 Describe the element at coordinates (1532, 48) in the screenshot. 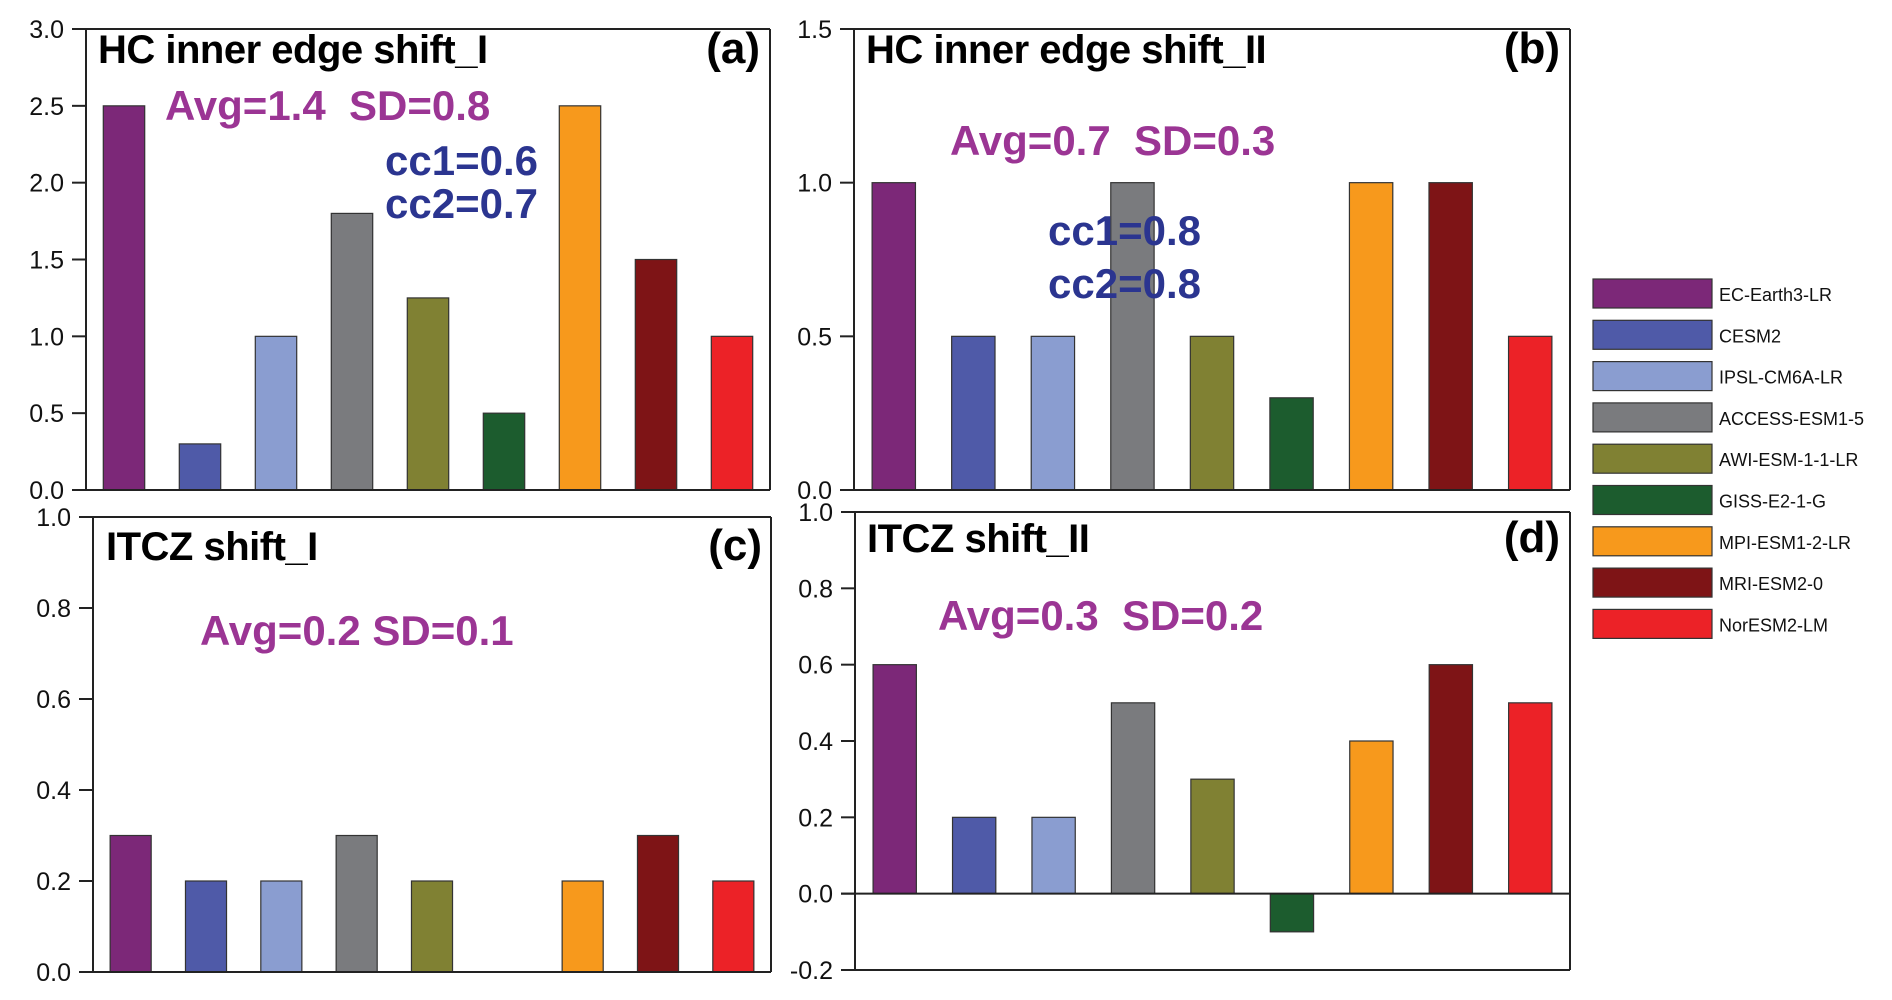

I see `panel-tag: (b)` at that location.